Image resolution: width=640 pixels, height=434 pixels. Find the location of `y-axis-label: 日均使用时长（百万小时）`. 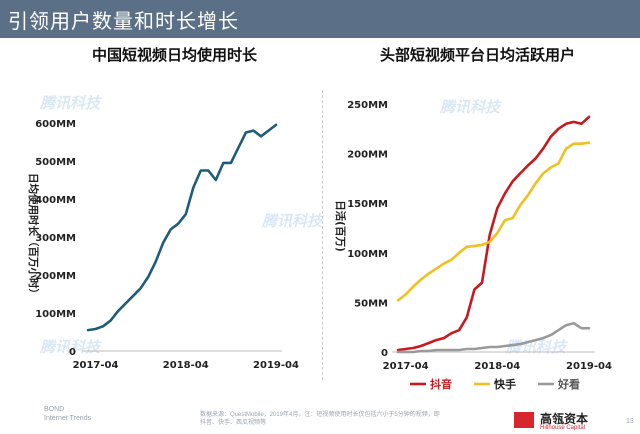

y-axis-label: 日均使用时长（百万小时） is located at coordinates (33, 236).